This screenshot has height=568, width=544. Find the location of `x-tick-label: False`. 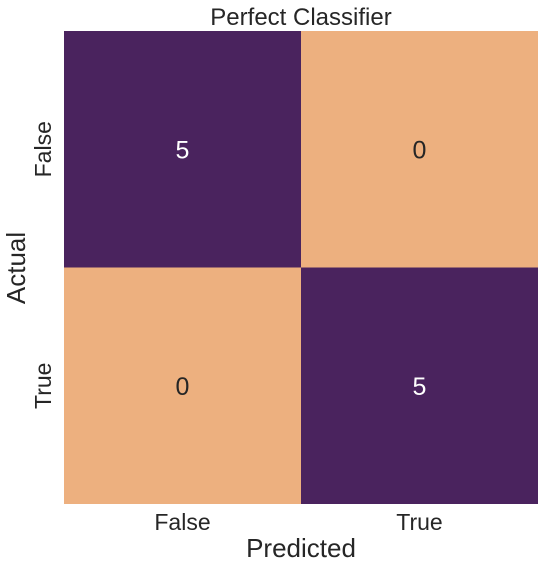

x-tick-label: False is located at coordinates (182, 522).